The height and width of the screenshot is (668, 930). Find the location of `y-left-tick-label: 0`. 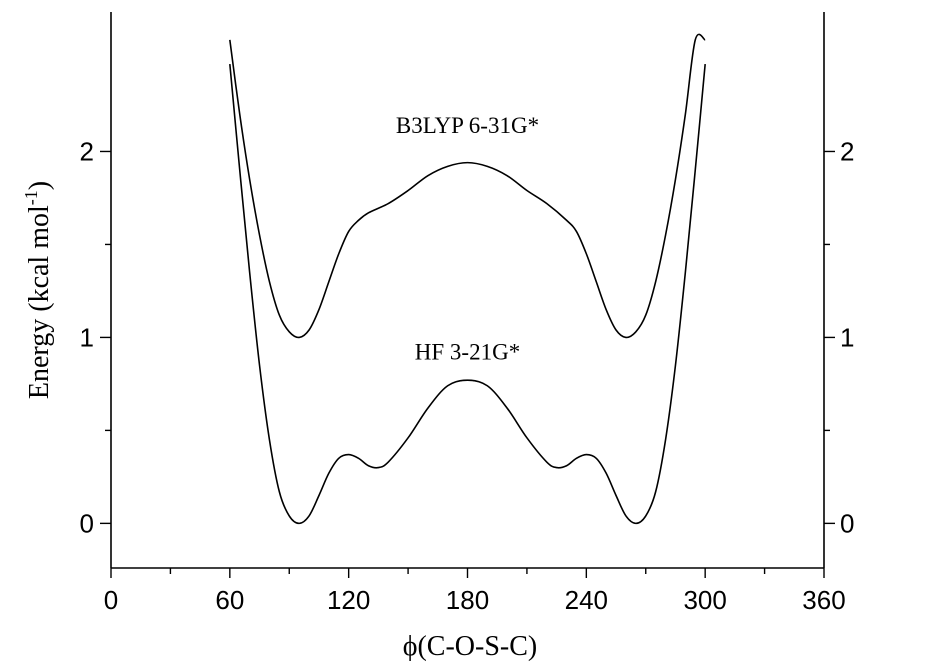

y-left-tick-label: 0 is located at coordinates (87, 523).